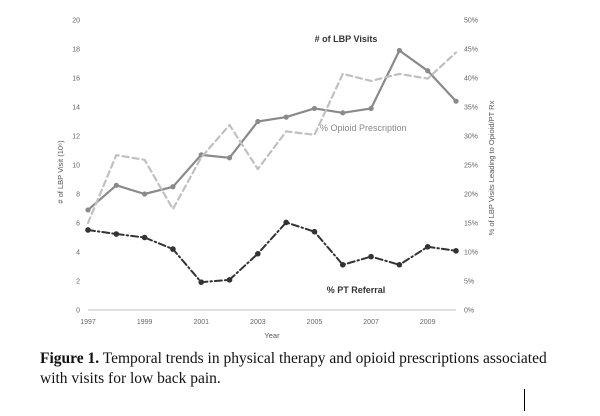 The image size is (600, 416). Describe the element at coordinates (145, 322) in the screenshot. I see `x-tick-label: 1999` at that location.